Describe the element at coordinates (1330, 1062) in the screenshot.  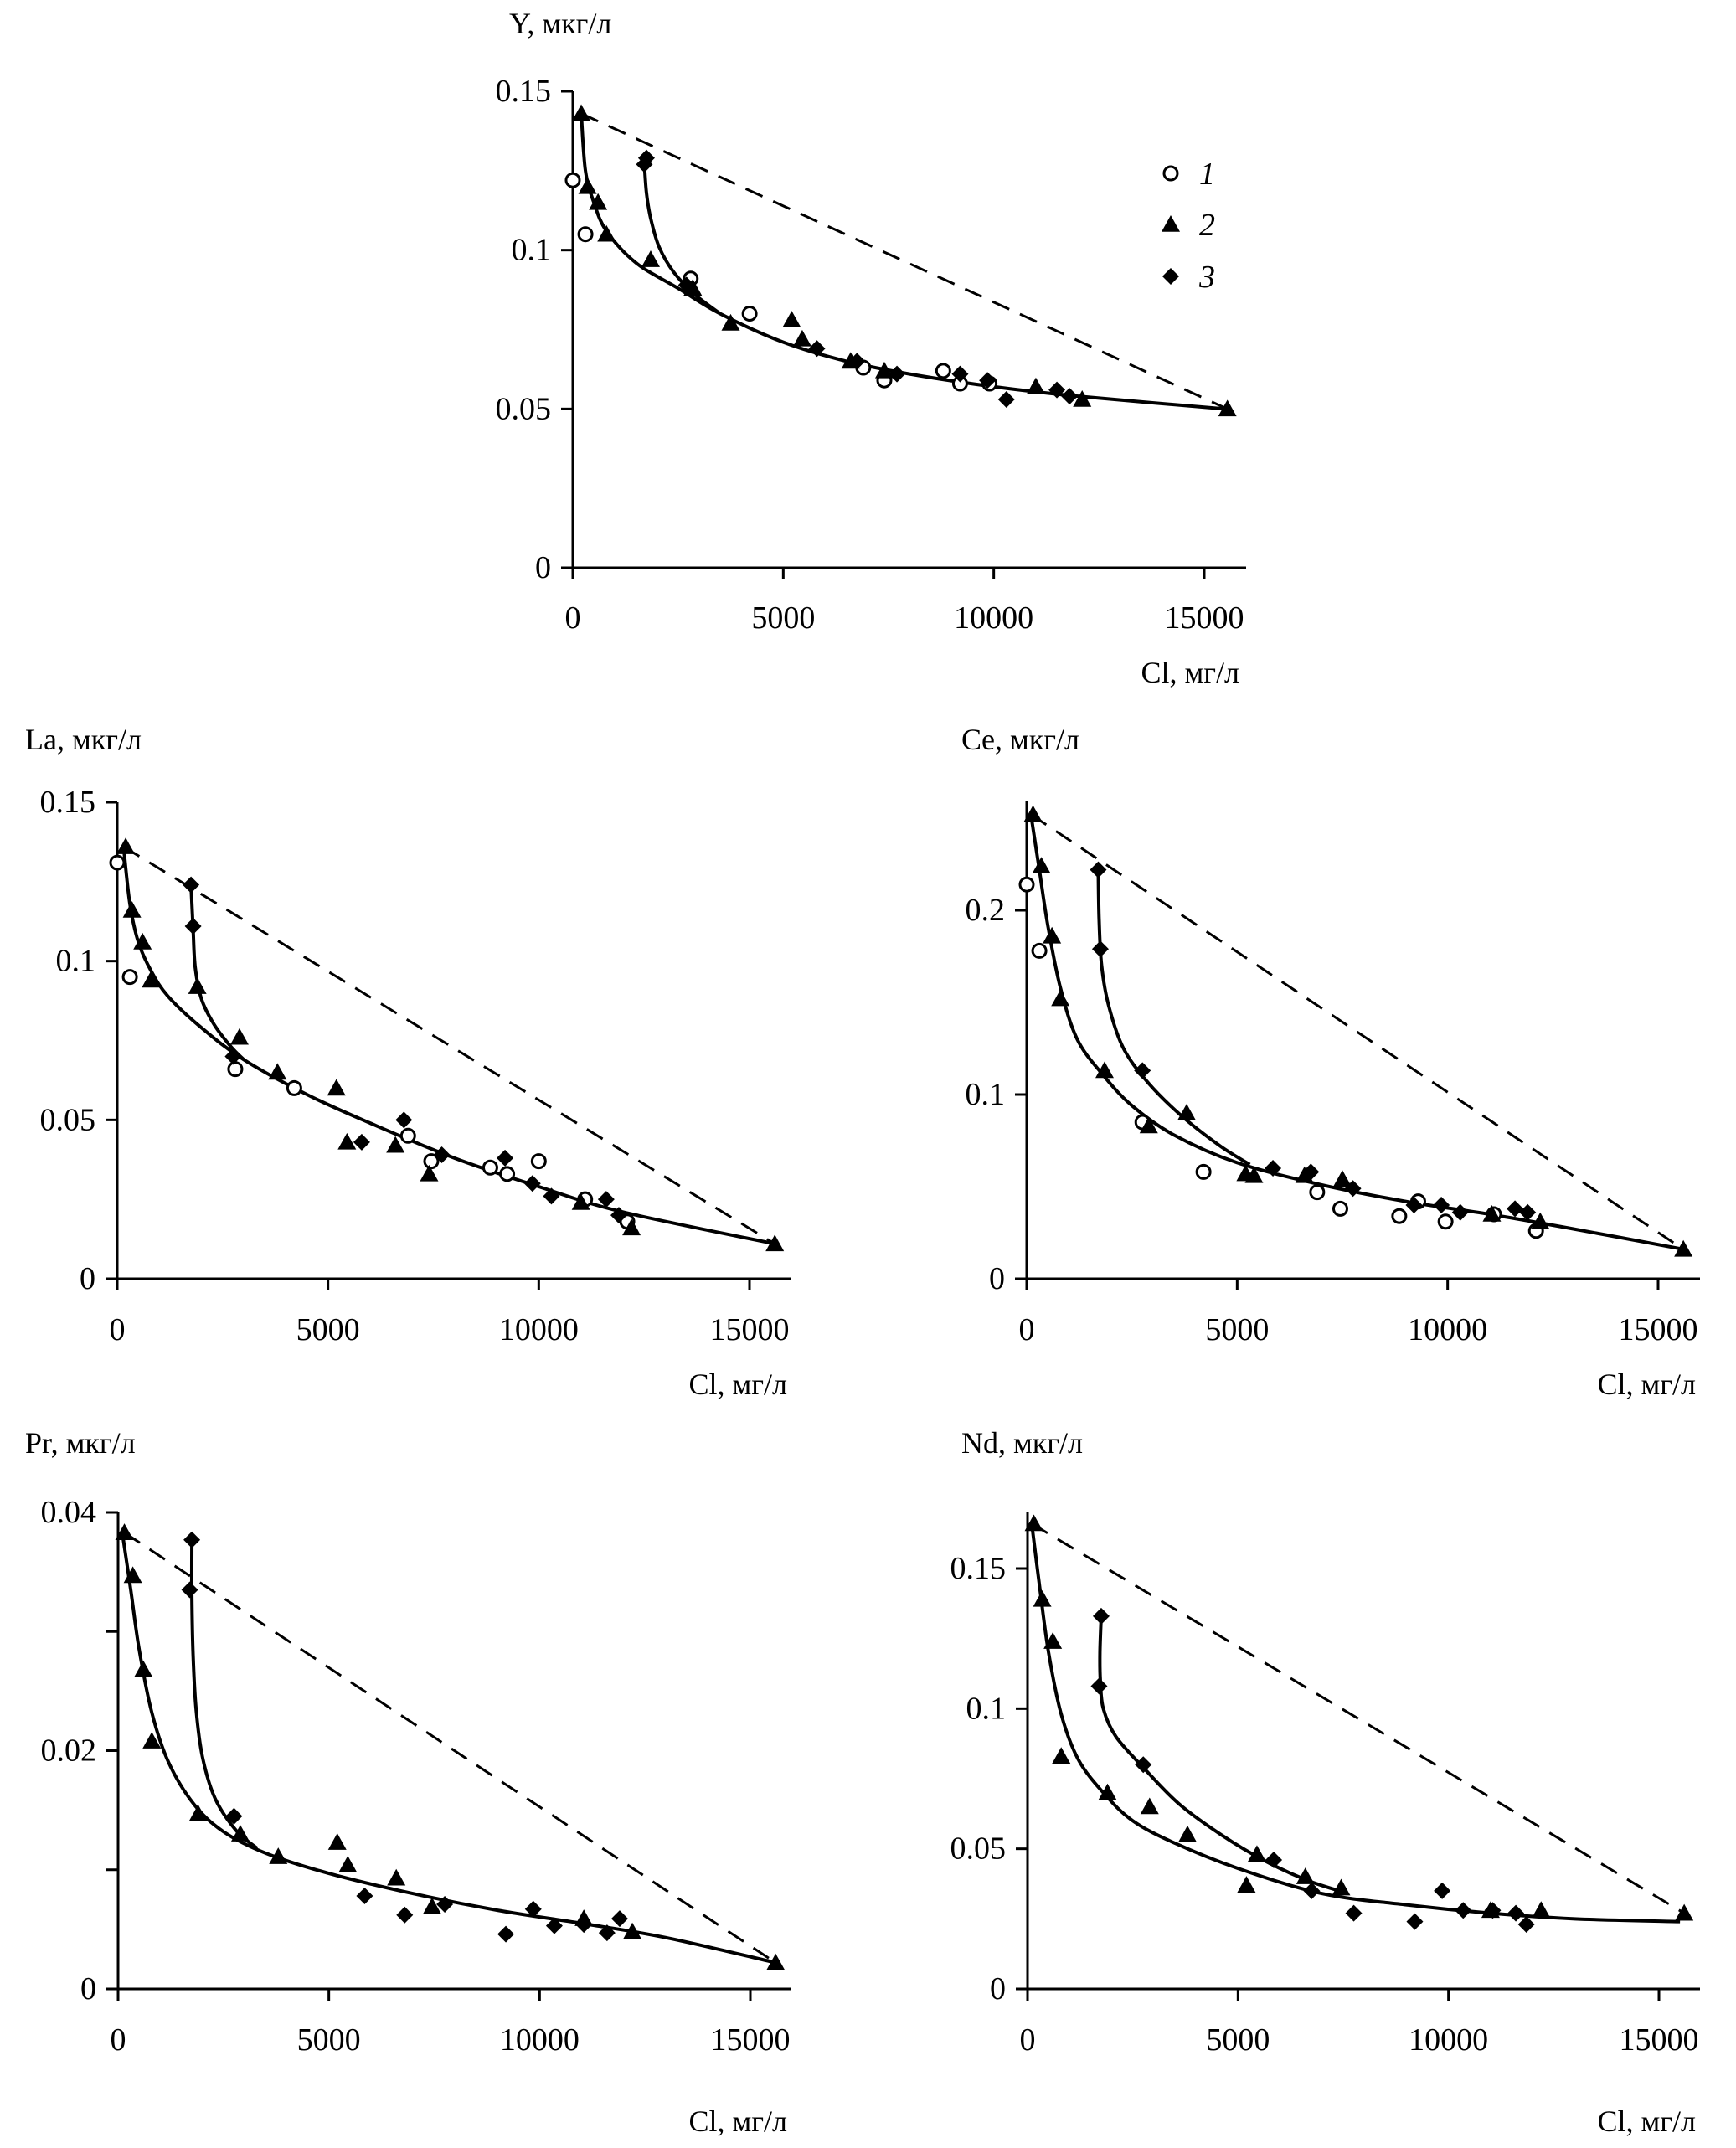
I see `chart-ce: 0 0.1 0.2 0 5000 10000 15000 Ce, мкг/л Cl, мг/л` at that location.